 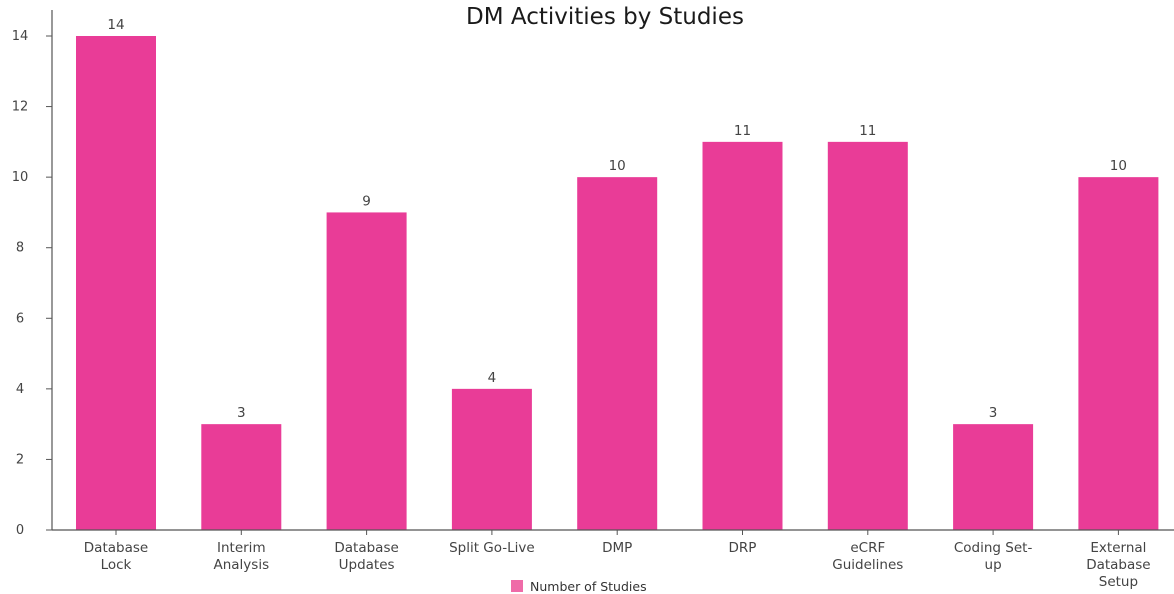 I want to click on x-tick-label-line: External, so click(x=1118, y=548).